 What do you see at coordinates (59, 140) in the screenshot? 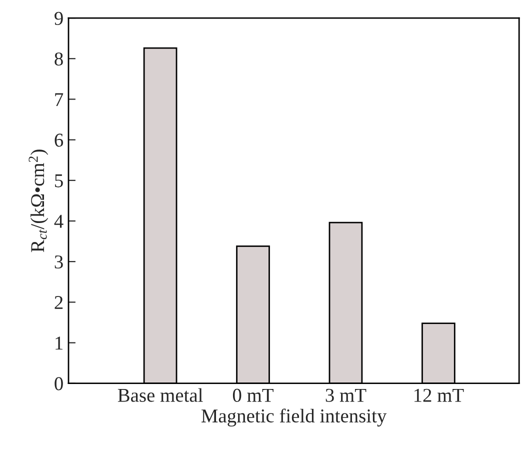
I see `y-tick-label: 6` at bounding box center [59, 140].